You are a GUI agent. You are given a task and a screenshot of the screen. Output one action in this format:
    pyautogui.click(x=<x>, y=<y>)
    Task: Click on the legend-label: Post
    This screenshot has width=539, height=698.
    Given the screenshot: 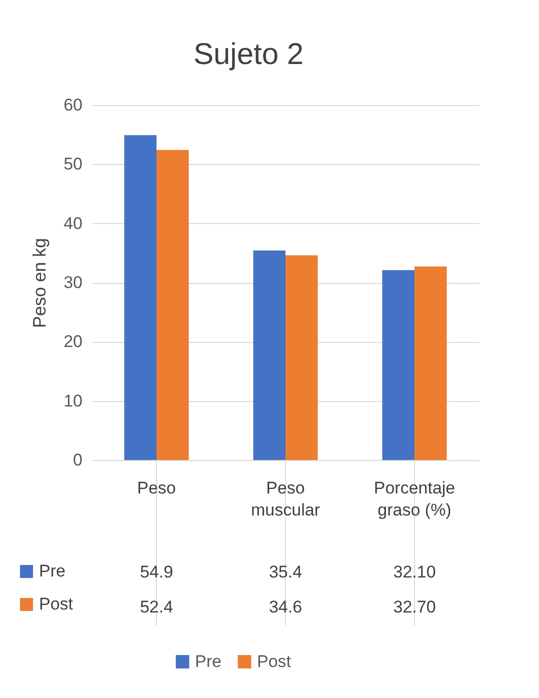 What is the action you would take?
    pyautogui.click(x=56, y=604)
    